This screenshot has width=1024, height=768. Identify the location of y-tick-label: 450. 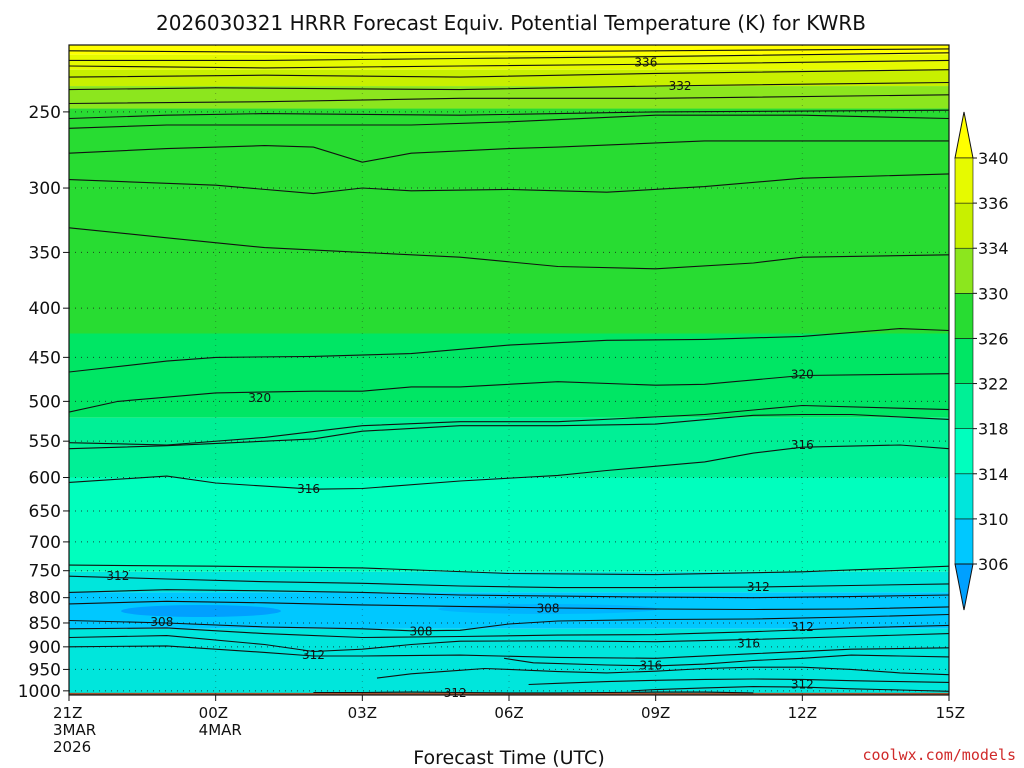
(45, 358).